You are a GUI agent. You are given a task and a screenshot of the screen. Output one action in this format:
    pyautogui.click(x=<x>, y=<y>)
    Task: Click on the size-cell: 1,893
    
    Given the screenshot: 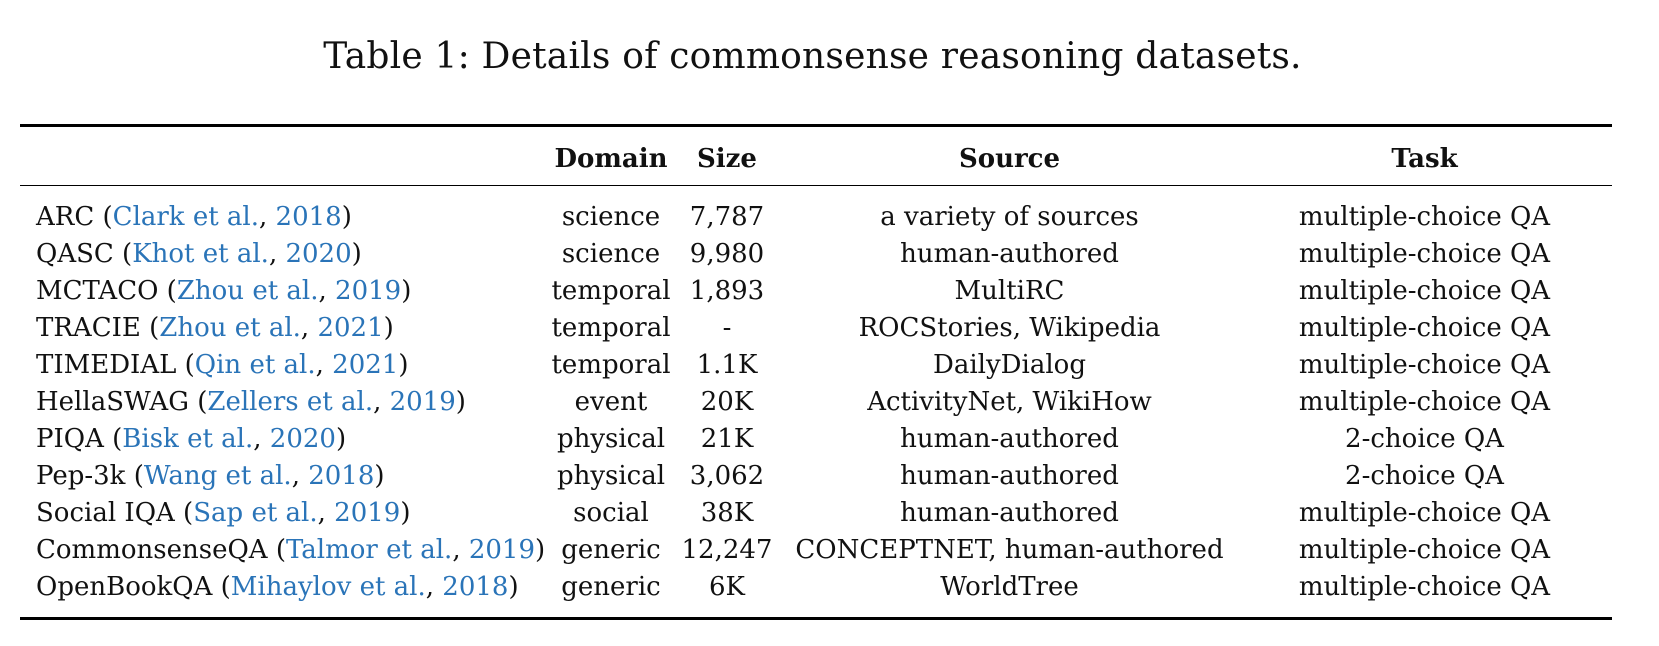 What is the action you would take?
    pyautogui.click(x=727, y=290)
    